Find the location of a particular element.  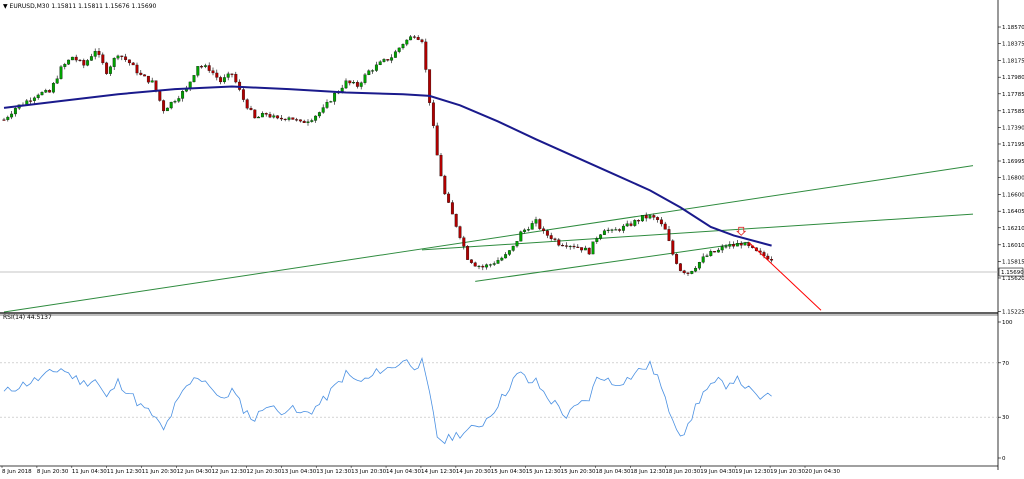

price-tick-label: 1.16800 is located at coordinates (1013, 179).